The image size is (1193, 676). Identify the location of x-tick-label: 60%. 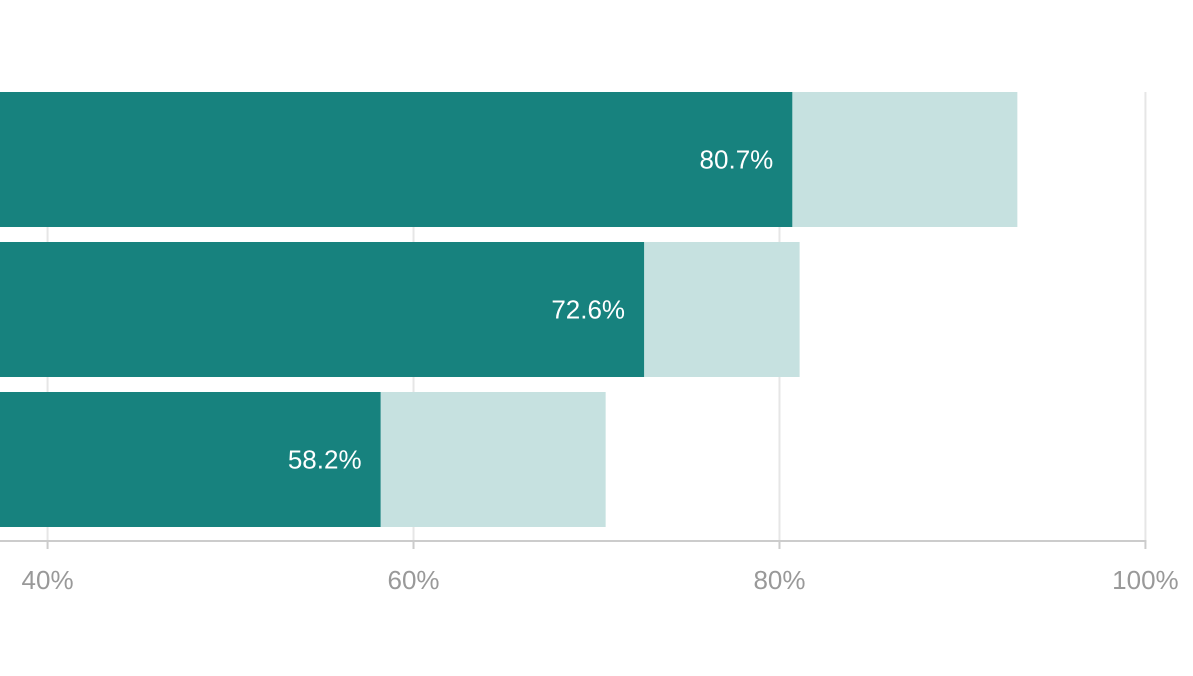
(414, 580).